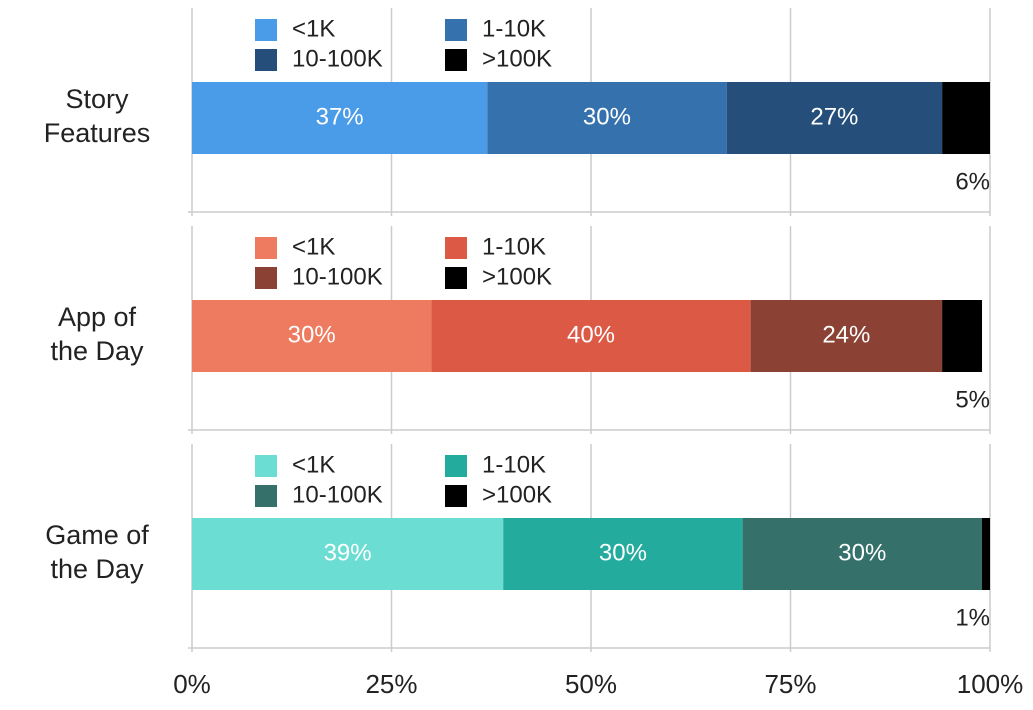  What do you see at coordinates (391, 684) in the screenshot?
I see `x-tick-label: 25%` at bounding box center [391, 684].